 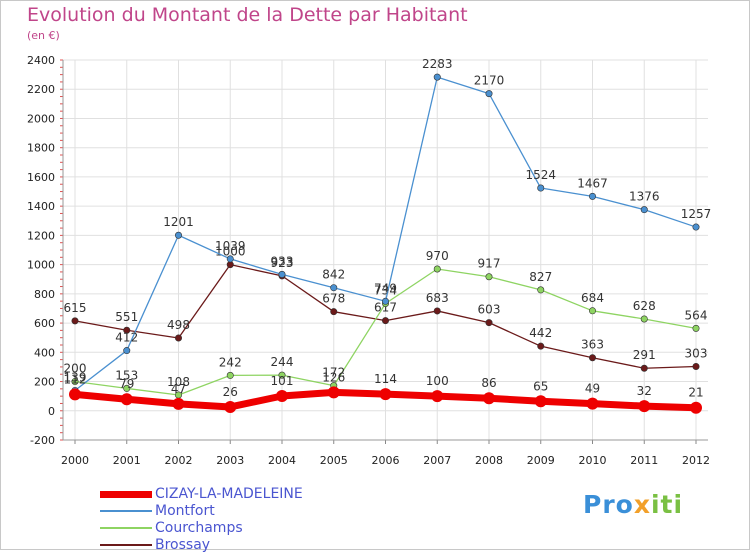 What do you see at coordinates (126, 338) in the screenshot?
I see `data-label: 412` at bounding box center [126, 338].